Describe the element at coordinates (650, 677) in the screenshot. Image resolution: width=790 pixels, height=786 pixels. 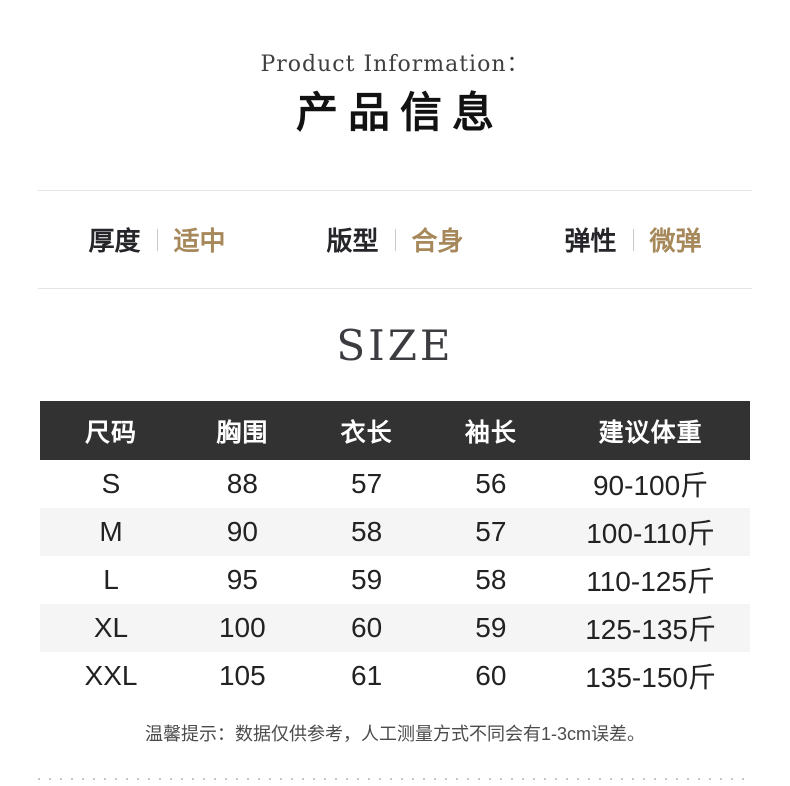
I see `cell-weight: 135-150斤` at that location.